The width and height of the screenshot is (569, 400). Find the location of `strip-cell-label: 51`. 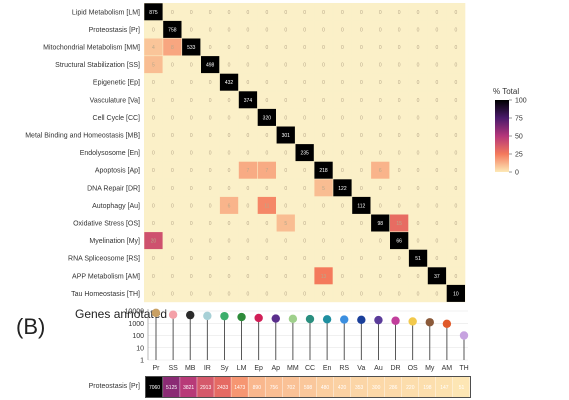

strip-cell-label: 51 is located at coordinates (462, 388).